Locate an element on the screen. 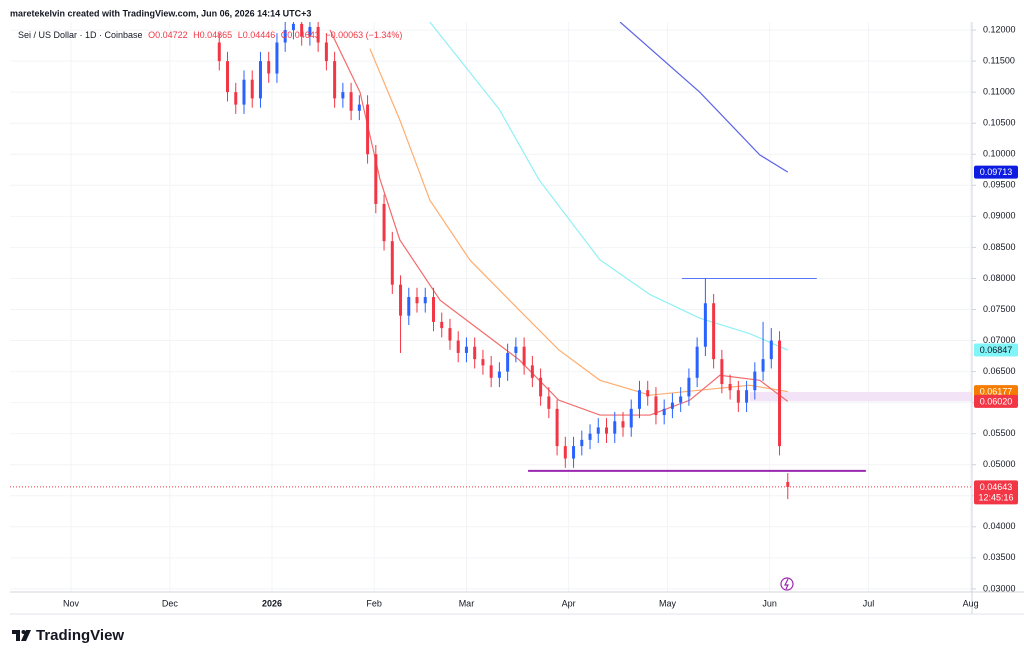 The height and width of the screenshot is (654, 1024). x-tick-label: 2026 is located at coordinates (272, 603).